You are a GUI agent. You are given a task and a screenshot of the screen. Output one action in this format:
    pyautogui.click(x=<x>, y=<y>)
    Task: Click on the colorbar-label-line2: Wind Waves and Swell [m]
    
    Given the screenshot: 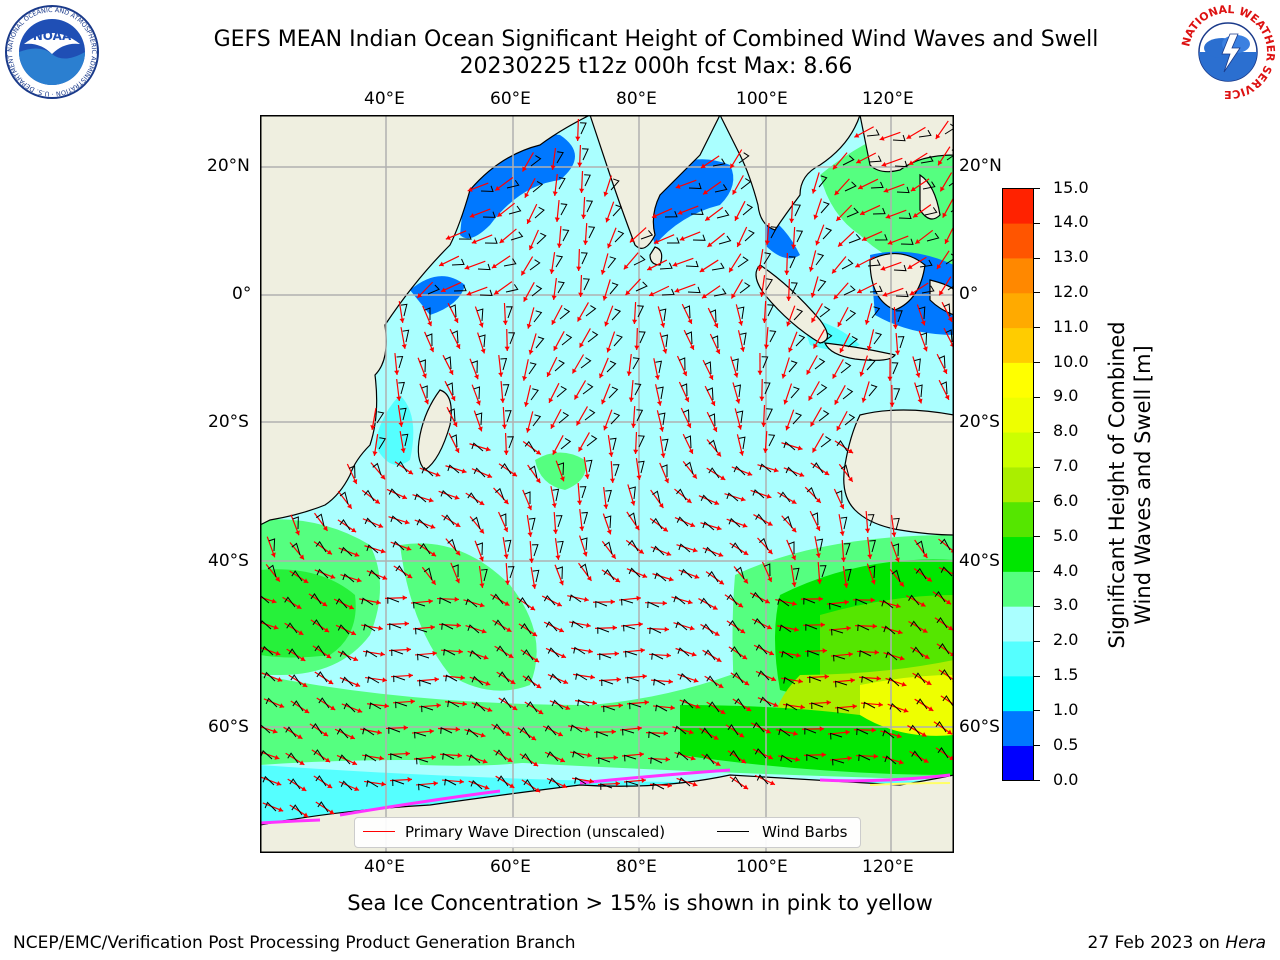 What is the action you would take?
    pyautogui.click(x=1143, y=485)
    